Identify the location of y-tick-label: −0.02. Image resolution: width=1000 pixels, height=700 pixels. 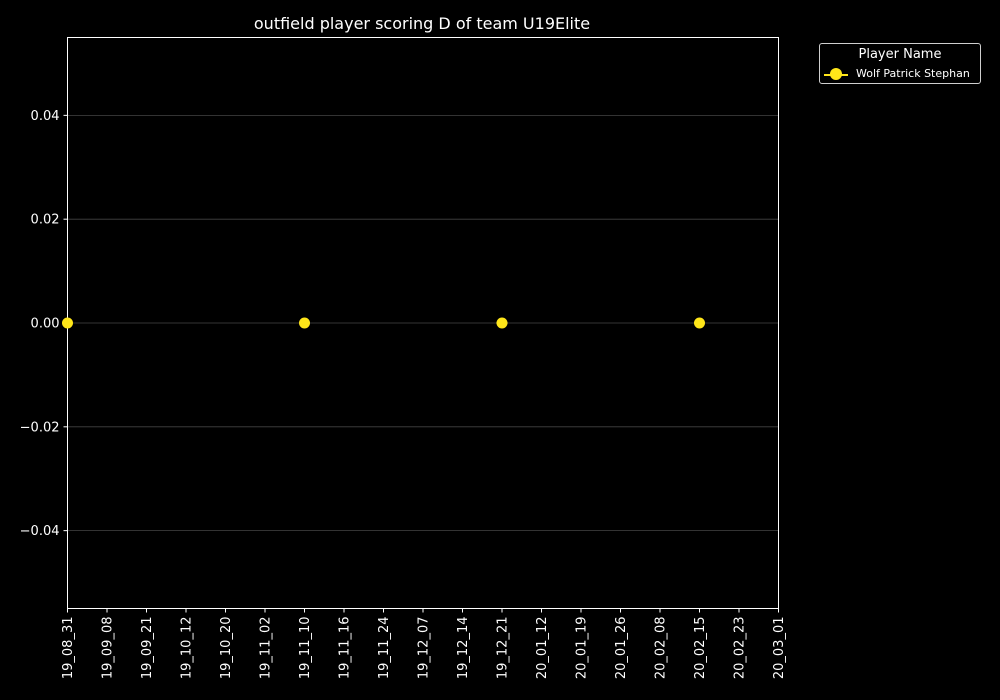
(40, 427).